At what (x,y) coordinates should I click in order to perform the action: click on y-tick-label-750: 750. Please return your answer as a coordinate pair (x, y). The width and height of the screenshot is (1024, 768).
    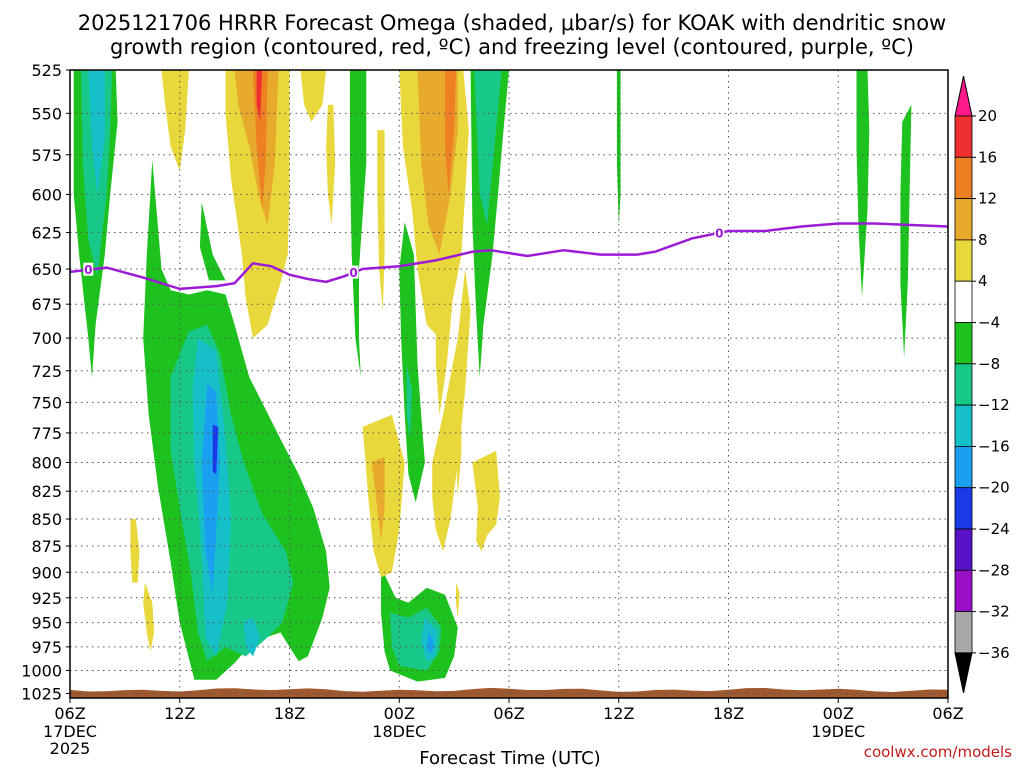
    Looking at the image, I should click on (46, 402).